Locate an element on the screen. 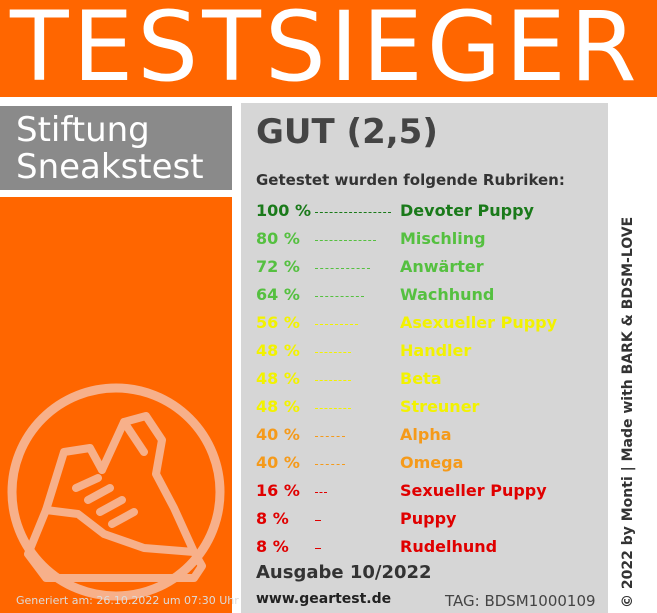 This screenshot has height=613, width=657. category-row: 48 % Streuner is located at coordinates (431, 409).